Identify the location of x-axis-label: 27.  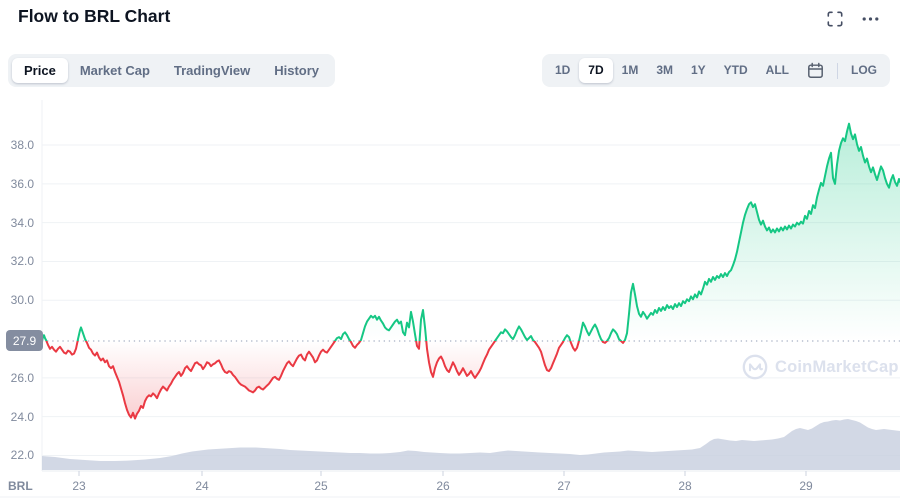
(564, 486).